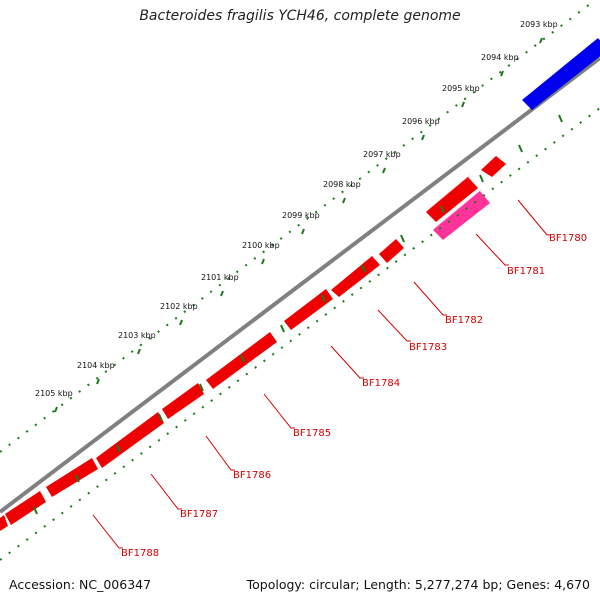  What do you see at coordinates (137, 335) in the screenshot?
I see `kbp-label: 2103 kbp` at bounding box center [137, 335].